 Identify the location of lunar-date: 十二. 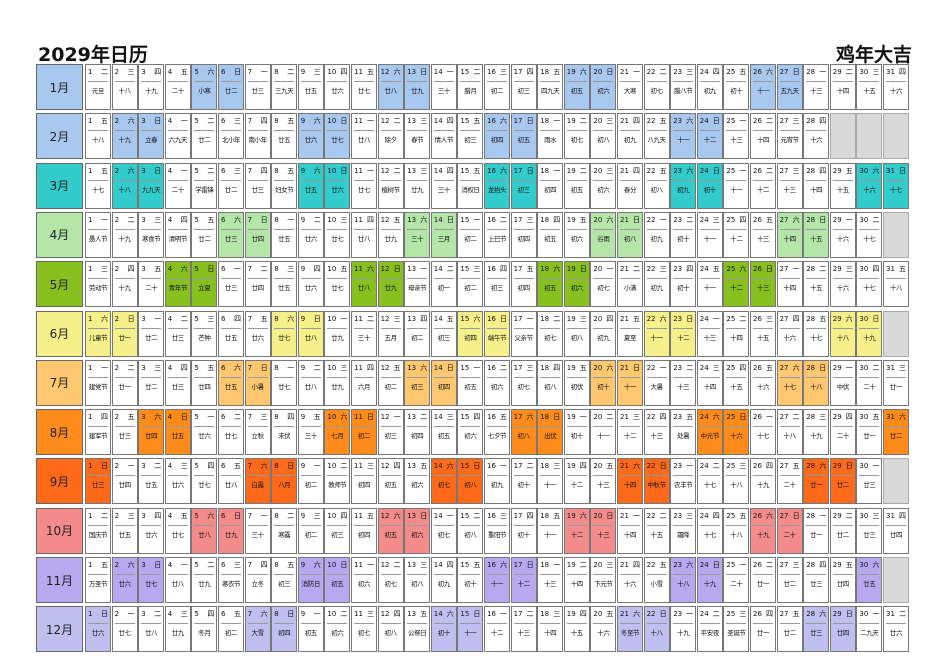
(736, 238).